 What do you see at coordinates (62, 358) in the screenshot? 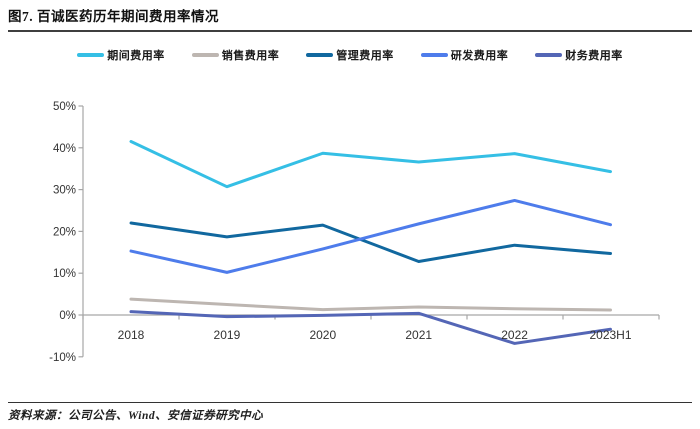
I see `y-axis-label: -10%` at bounding box center [62, 358].